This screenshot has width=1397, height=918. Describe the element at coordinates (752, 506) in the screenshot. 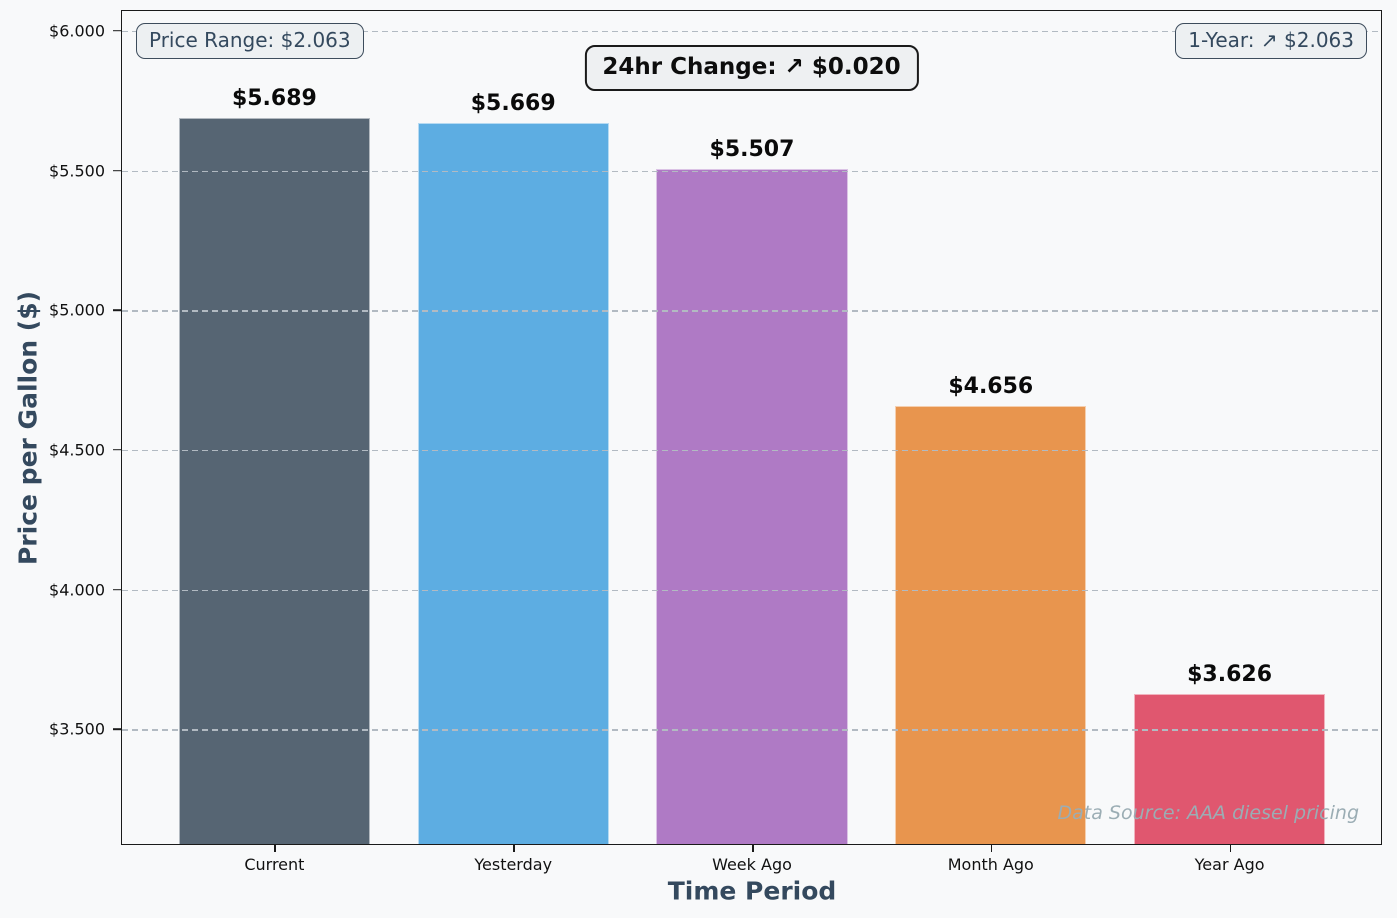

I see `bar-week-ago` at that location.